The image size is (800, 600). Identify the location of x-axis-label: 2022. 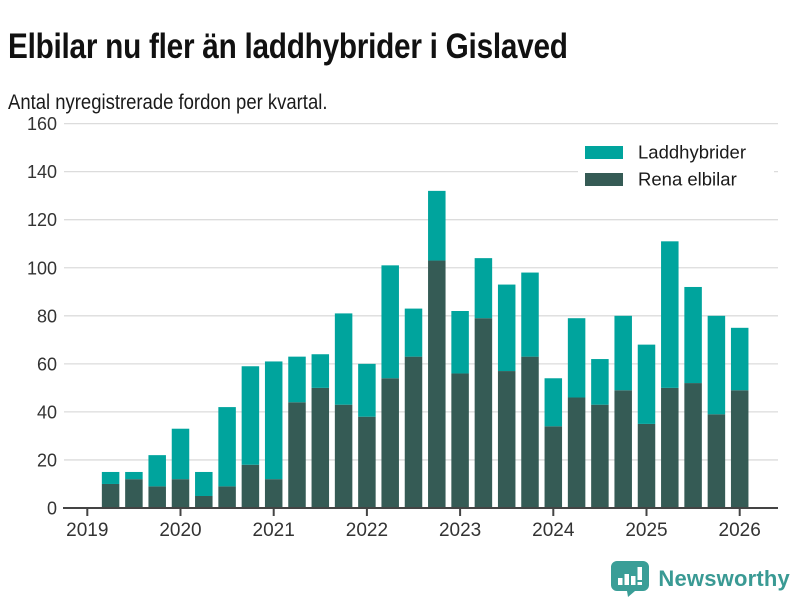
(367, 530).